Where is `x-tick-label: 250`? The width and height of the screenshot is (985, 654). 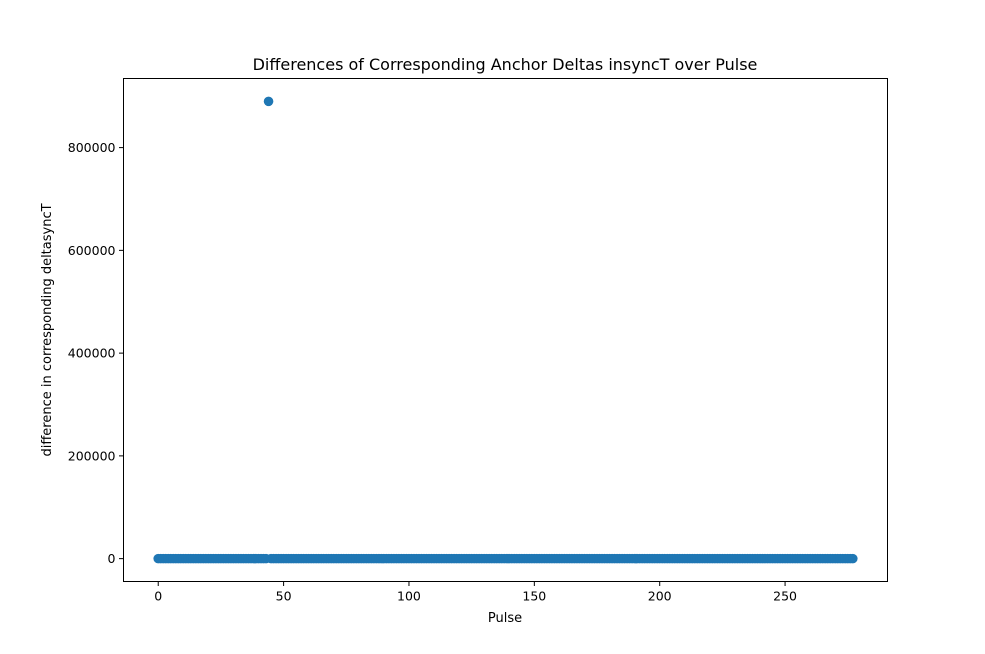
x-tick-label: 250 is located at coordinates (785, 596).